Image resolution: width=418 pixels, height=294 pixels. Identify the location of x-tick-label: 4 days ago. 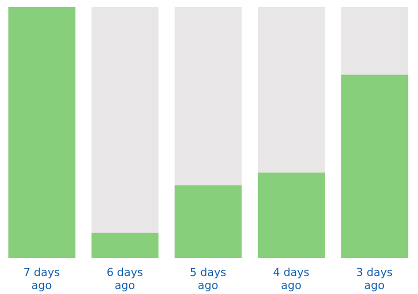
(291, 279).